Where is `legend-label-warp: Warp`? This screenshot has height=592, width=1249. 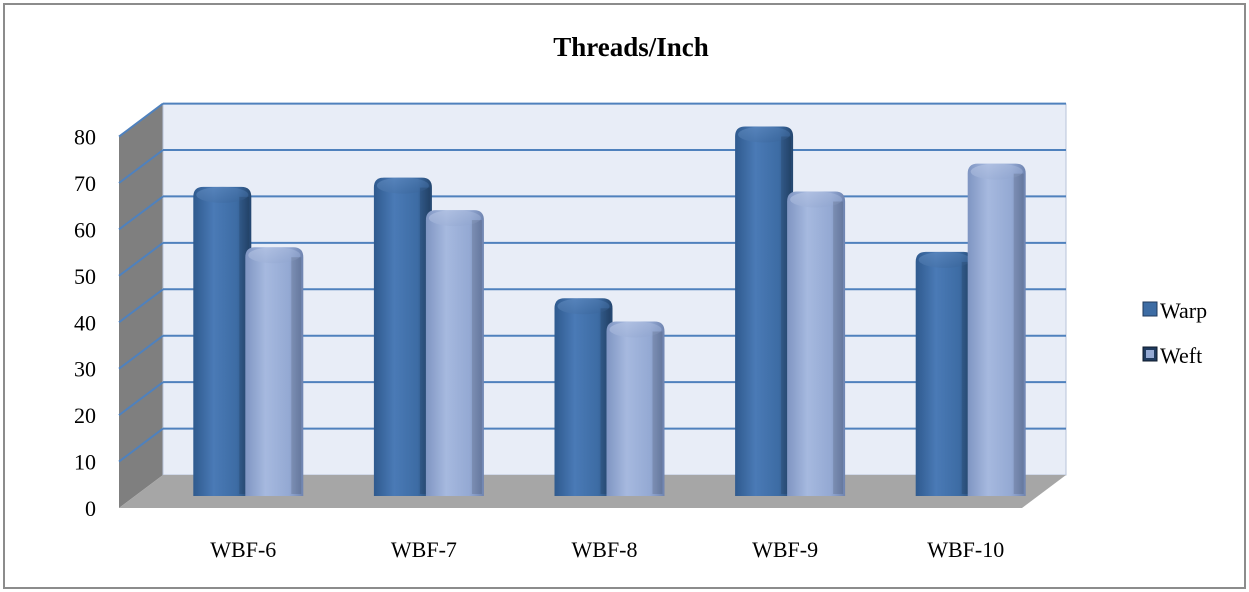 legend-label-warp: Warp is located at coordinates (1183, 310).